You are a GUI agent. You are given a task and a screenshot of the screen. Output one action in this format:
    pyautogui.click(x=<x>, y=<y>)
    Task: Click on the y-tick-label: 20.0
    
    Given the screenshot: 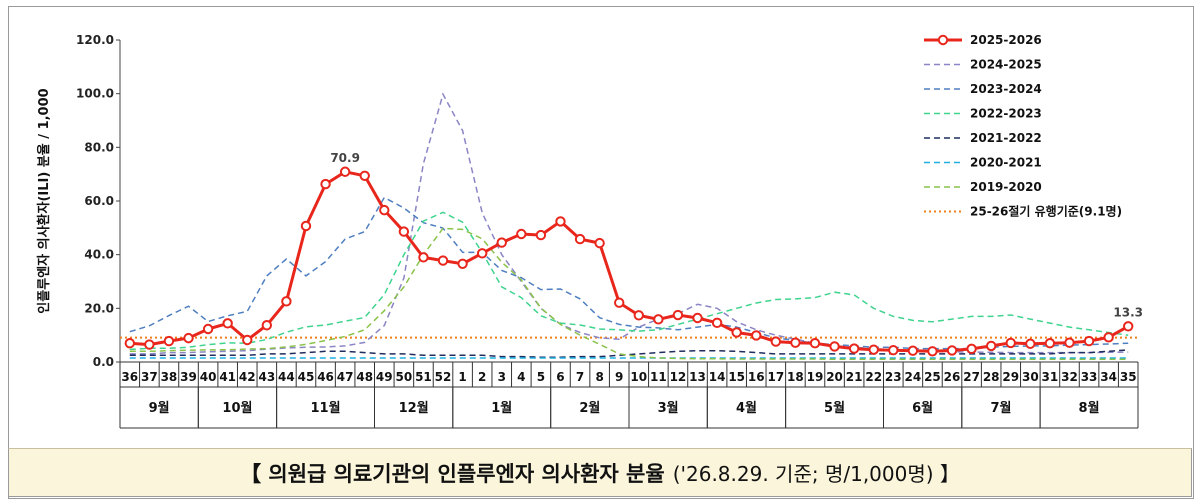 What is the action you would take?
    pyautogui.click(x=99, y=308)
    